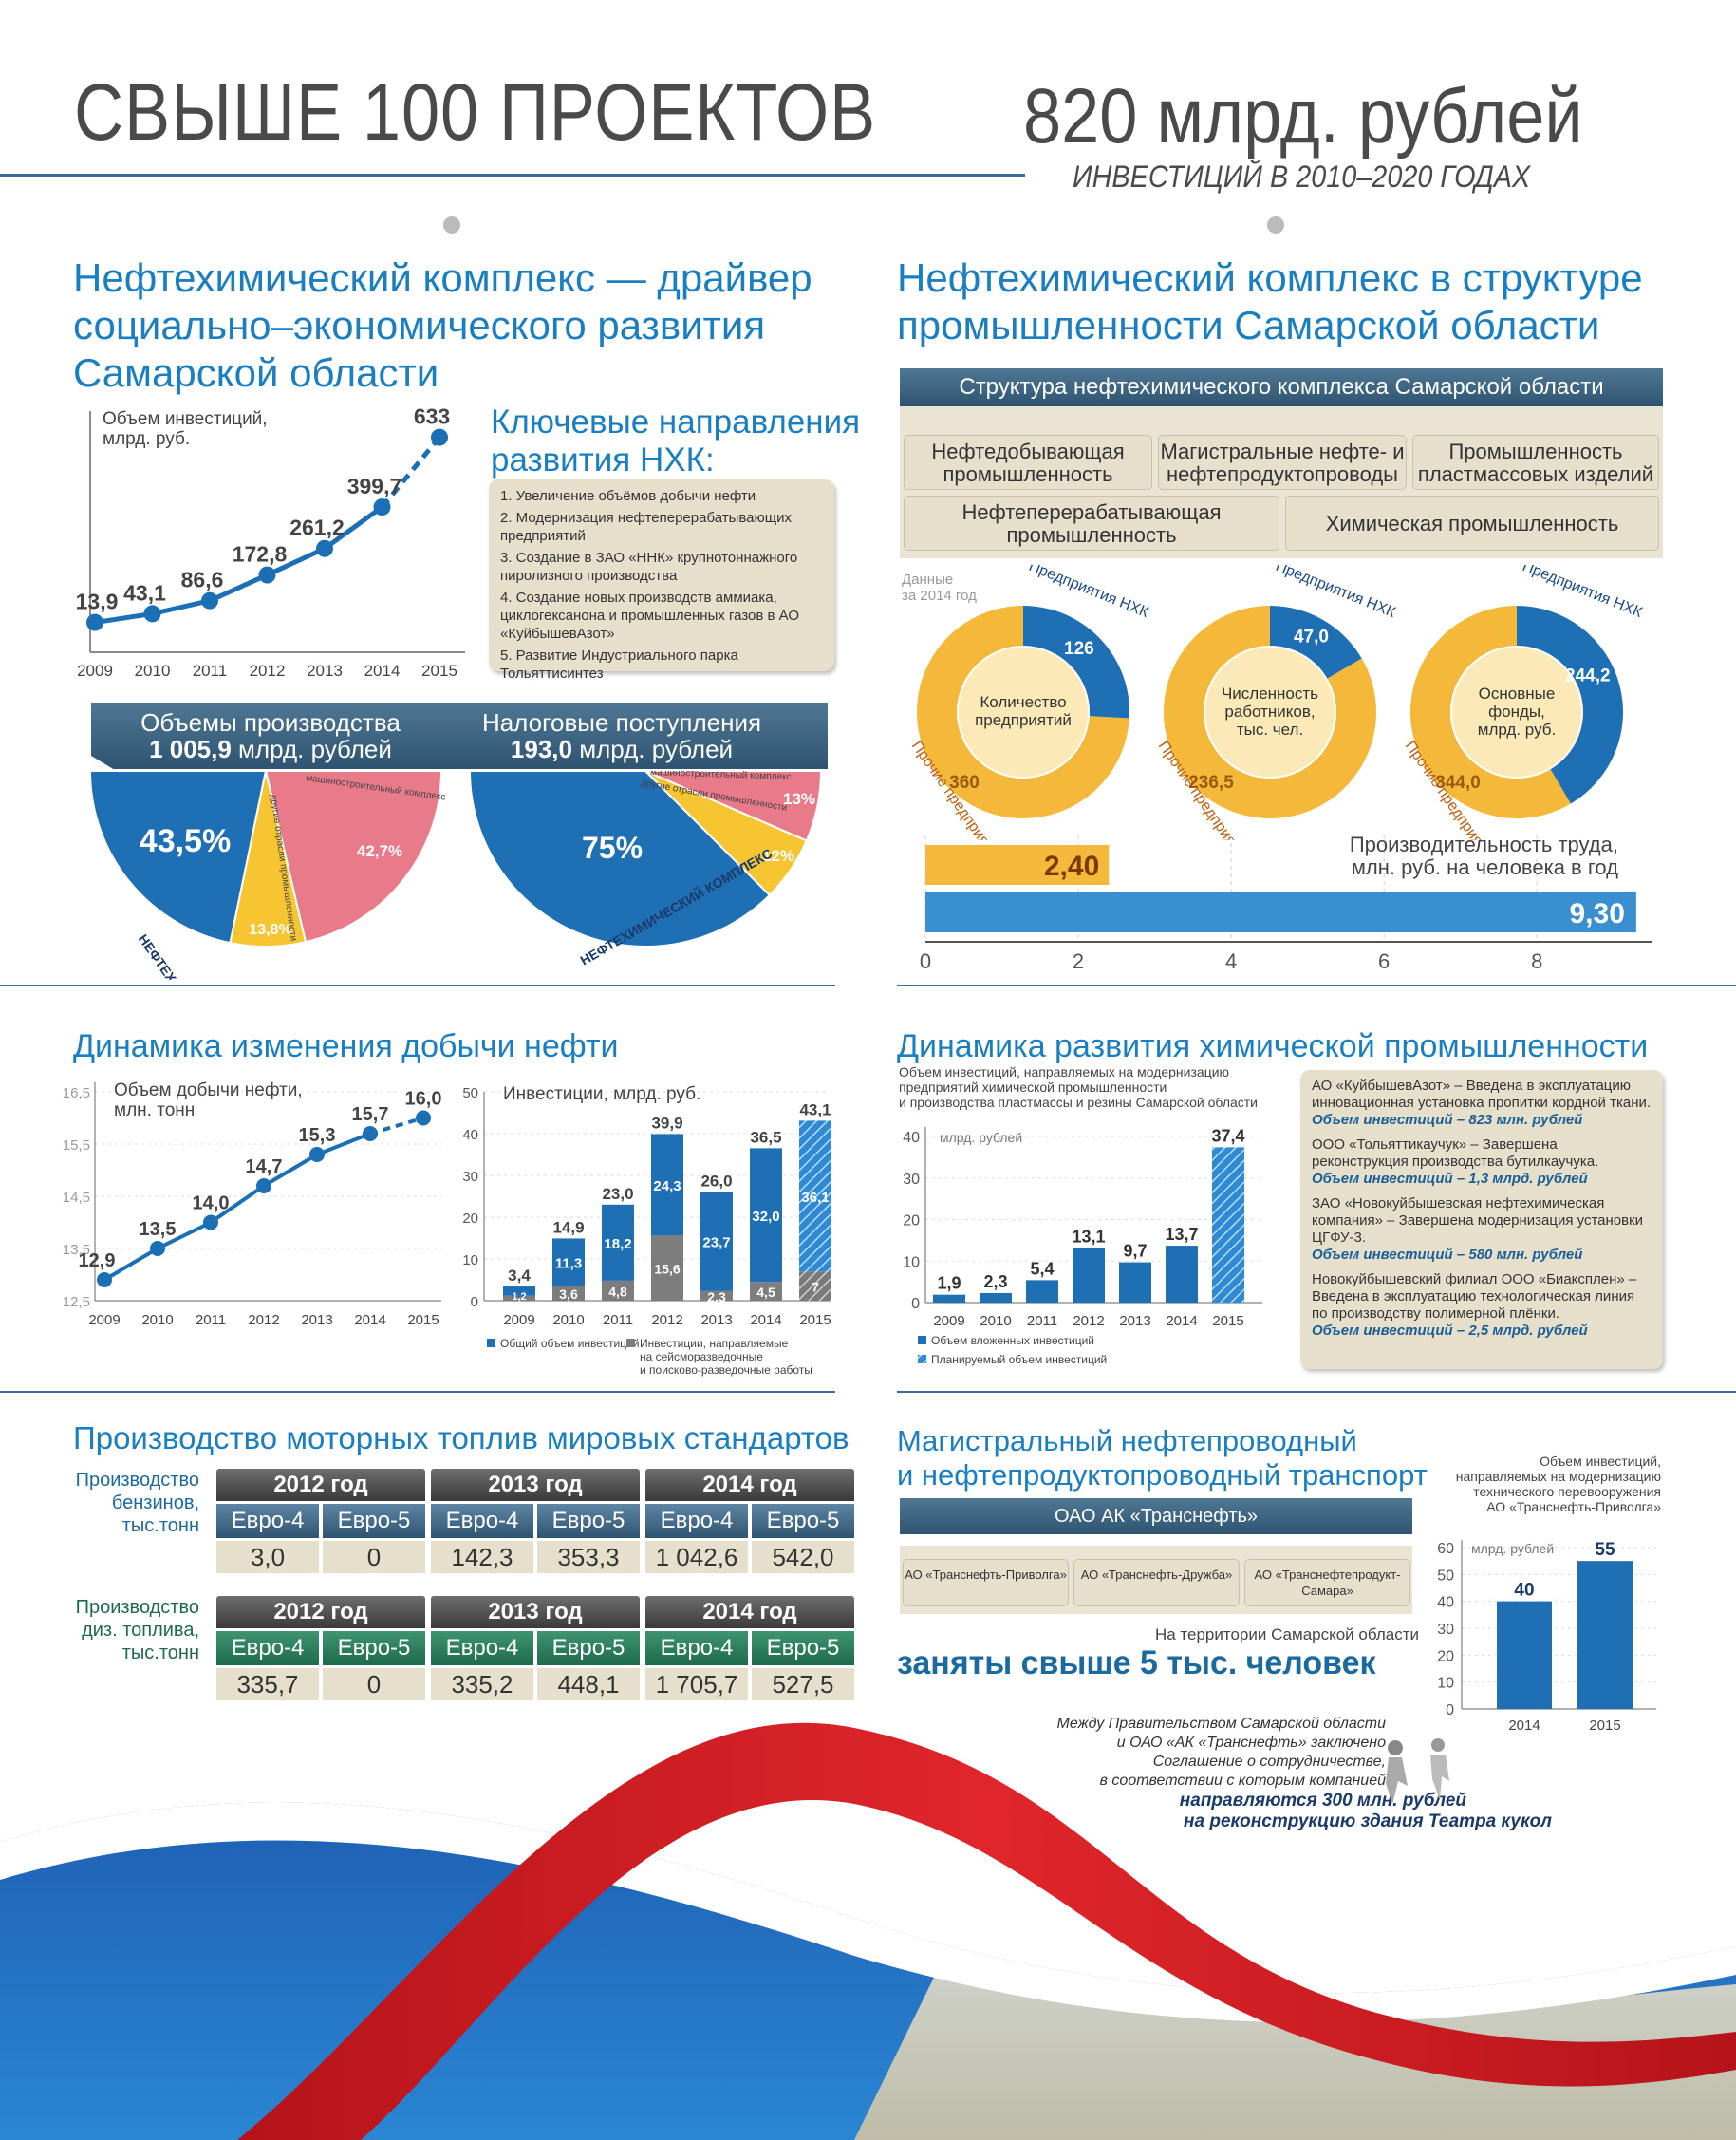  I want to click on fuel-value: 1 705,7, so click(696, 1684).